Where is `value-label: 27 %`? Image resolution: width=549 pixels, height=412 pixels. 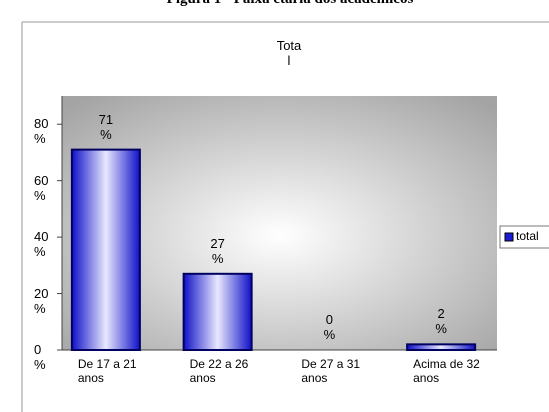
value-label: 27 % is located at coordinates (217, 250).